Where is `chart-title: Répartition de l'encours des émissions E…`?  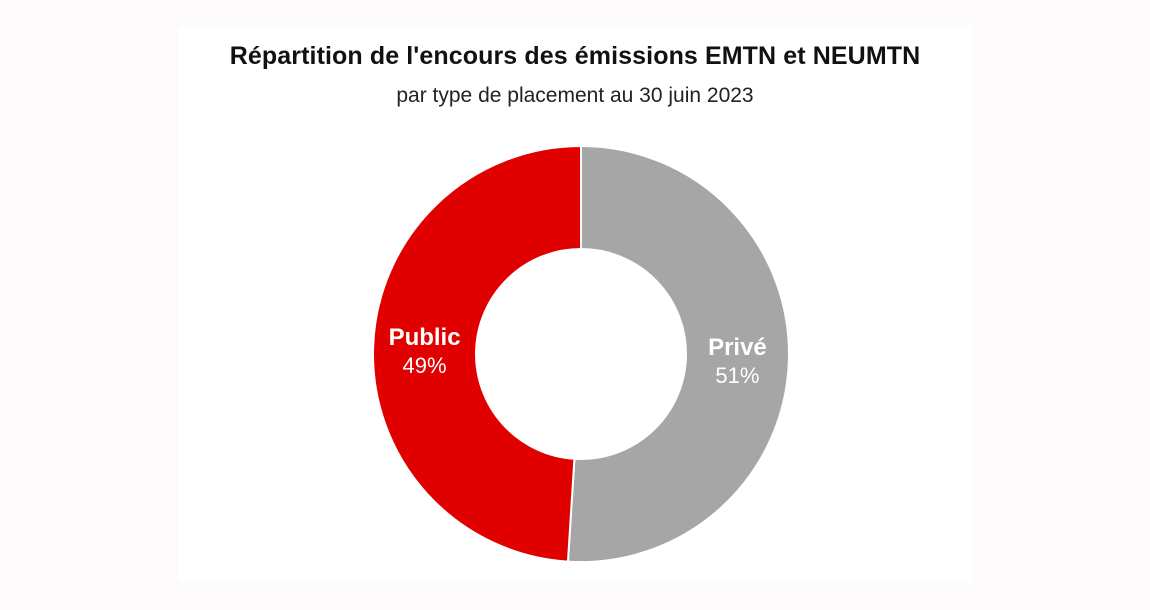 chart-title: Répartition de l'encours des émissions E… is located at coordinates (575, 56).